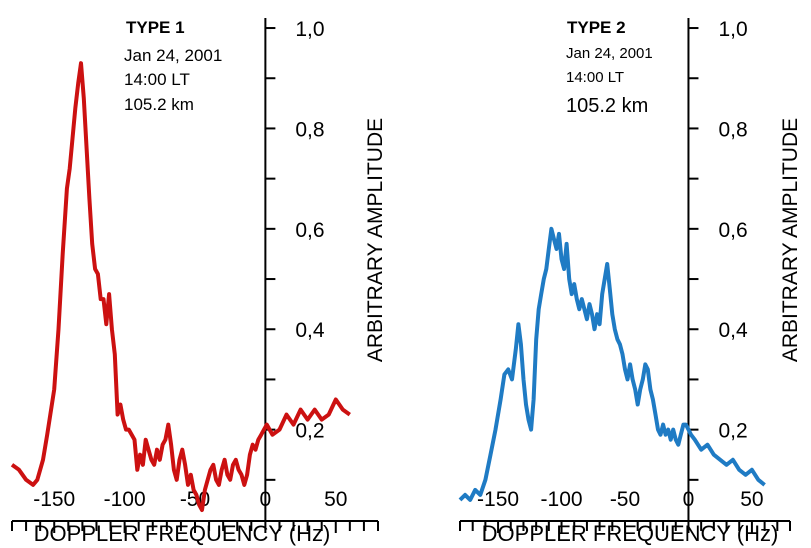  What do you see at coordinates (173, 66) in the screenshot?
I see `annotation-block: TYPE 1 Jan 24, 2001 14:00 LT 105.2 km` at bounding box center [173, 66].